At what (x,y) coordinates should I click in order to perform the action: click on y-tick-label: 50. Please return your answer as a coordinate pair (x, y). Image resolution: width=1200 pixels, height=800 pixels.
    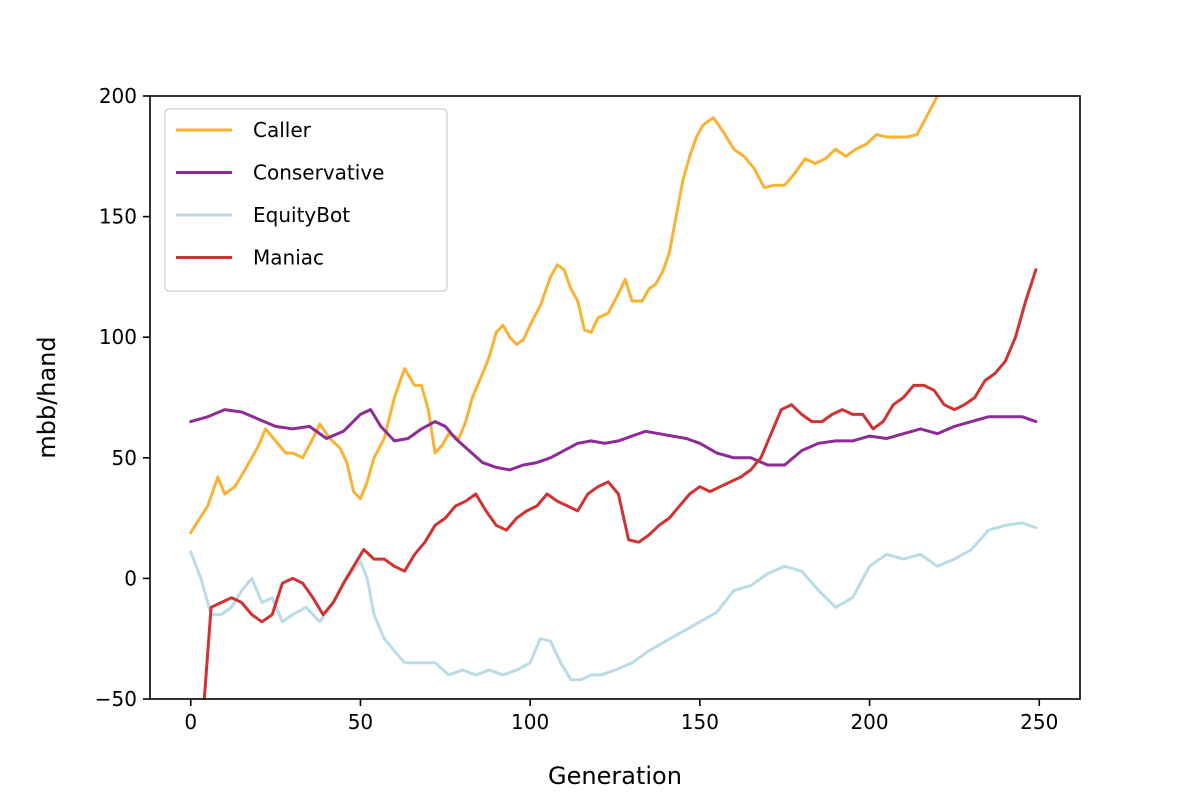
    Looking at the image, I should click on (124, 458).